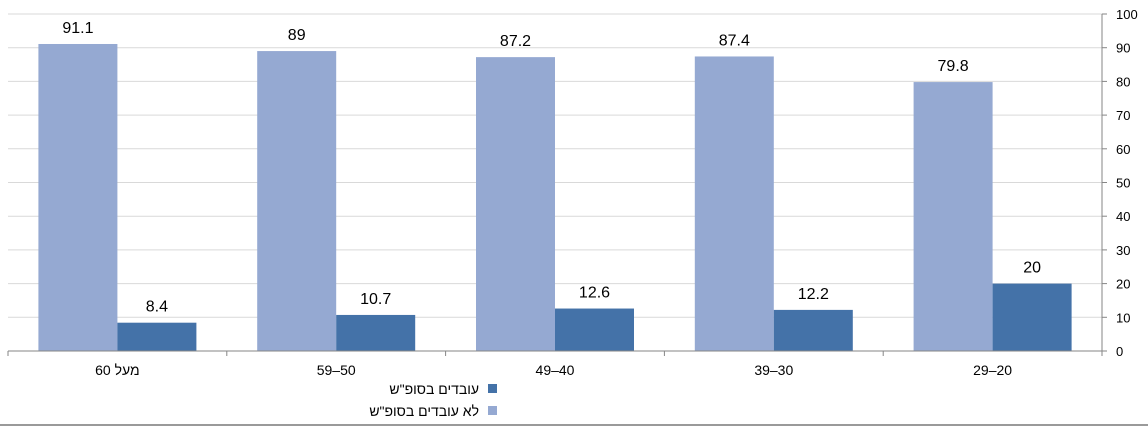 Image resolution: width=1148 pixels, height=427 pixels. Describe the element at coordinates (424, 411) in the screenshot. I see `legend-label-non-weekend-workers: לא עובדים בסופ"ש` at that location.